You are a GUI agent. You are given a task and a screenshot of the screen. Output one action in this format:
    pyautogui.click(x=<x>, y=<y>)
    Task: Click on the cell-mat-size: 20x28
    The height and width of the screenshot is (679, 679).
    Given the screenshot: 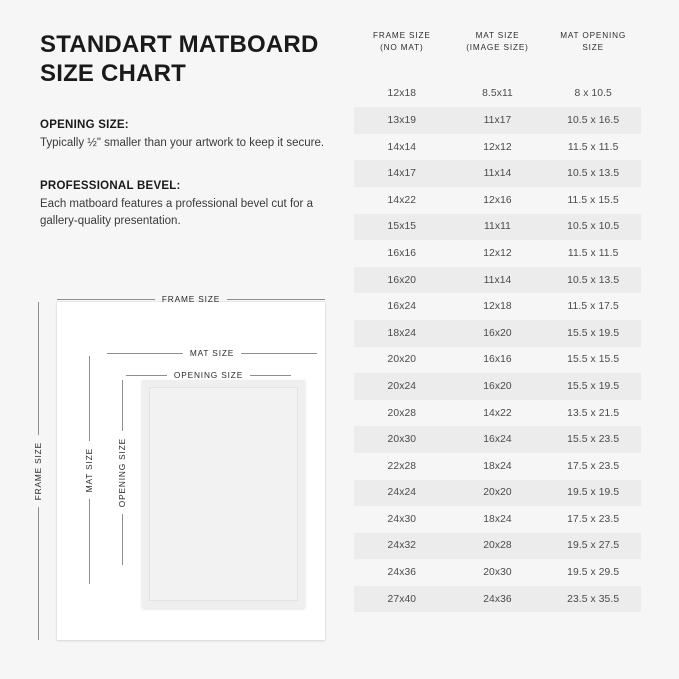 What is the action you would take?
    pyautogui.click(x=497, y=546)
    